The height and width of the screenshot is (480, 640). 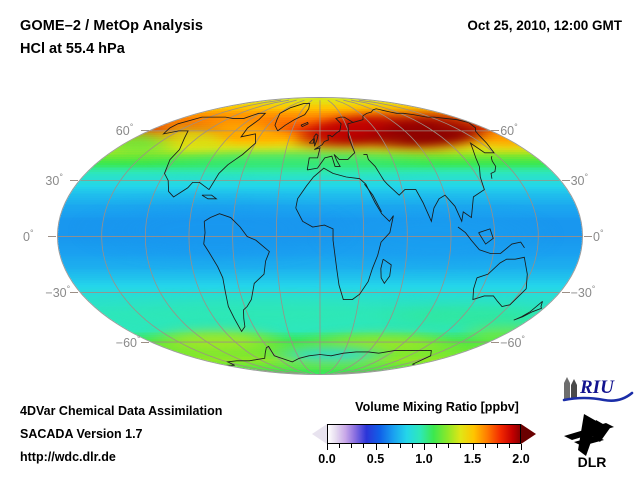 What do you see at coordinates (589, 435) in the screenshot?
I see `dlr-mark-icon` at bounding box center [589, 435].